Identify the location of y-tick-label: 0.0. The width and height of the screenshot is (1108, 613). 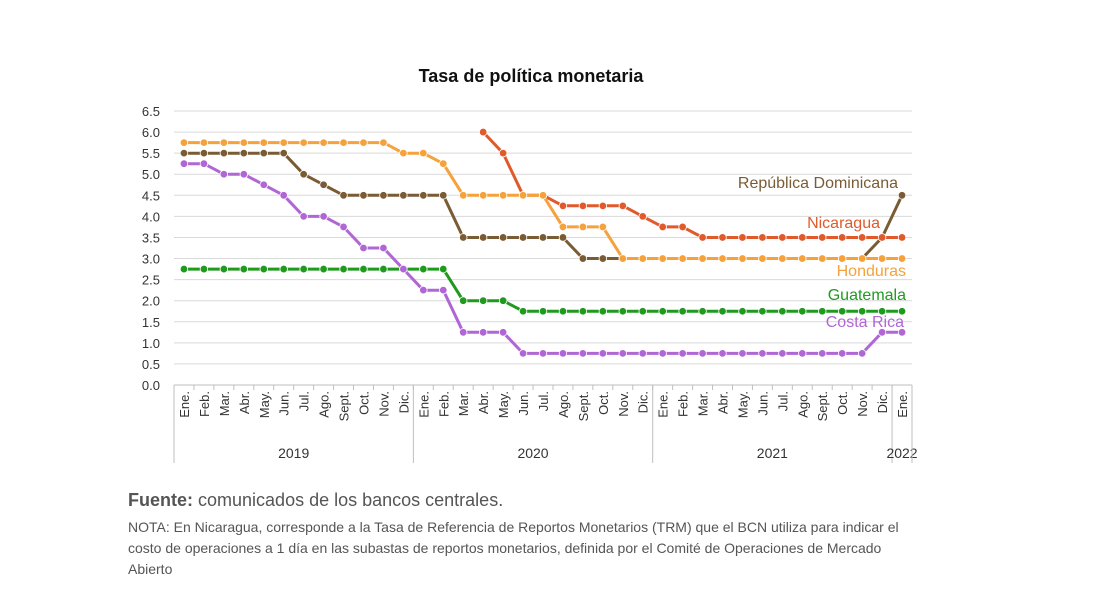
(151, 385).